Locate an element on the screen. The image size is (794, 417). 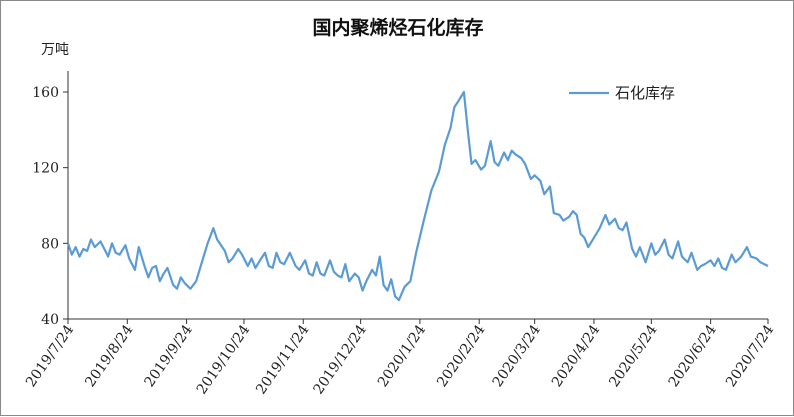
y-tick-label: 120 is located at coordinates (45, 169).